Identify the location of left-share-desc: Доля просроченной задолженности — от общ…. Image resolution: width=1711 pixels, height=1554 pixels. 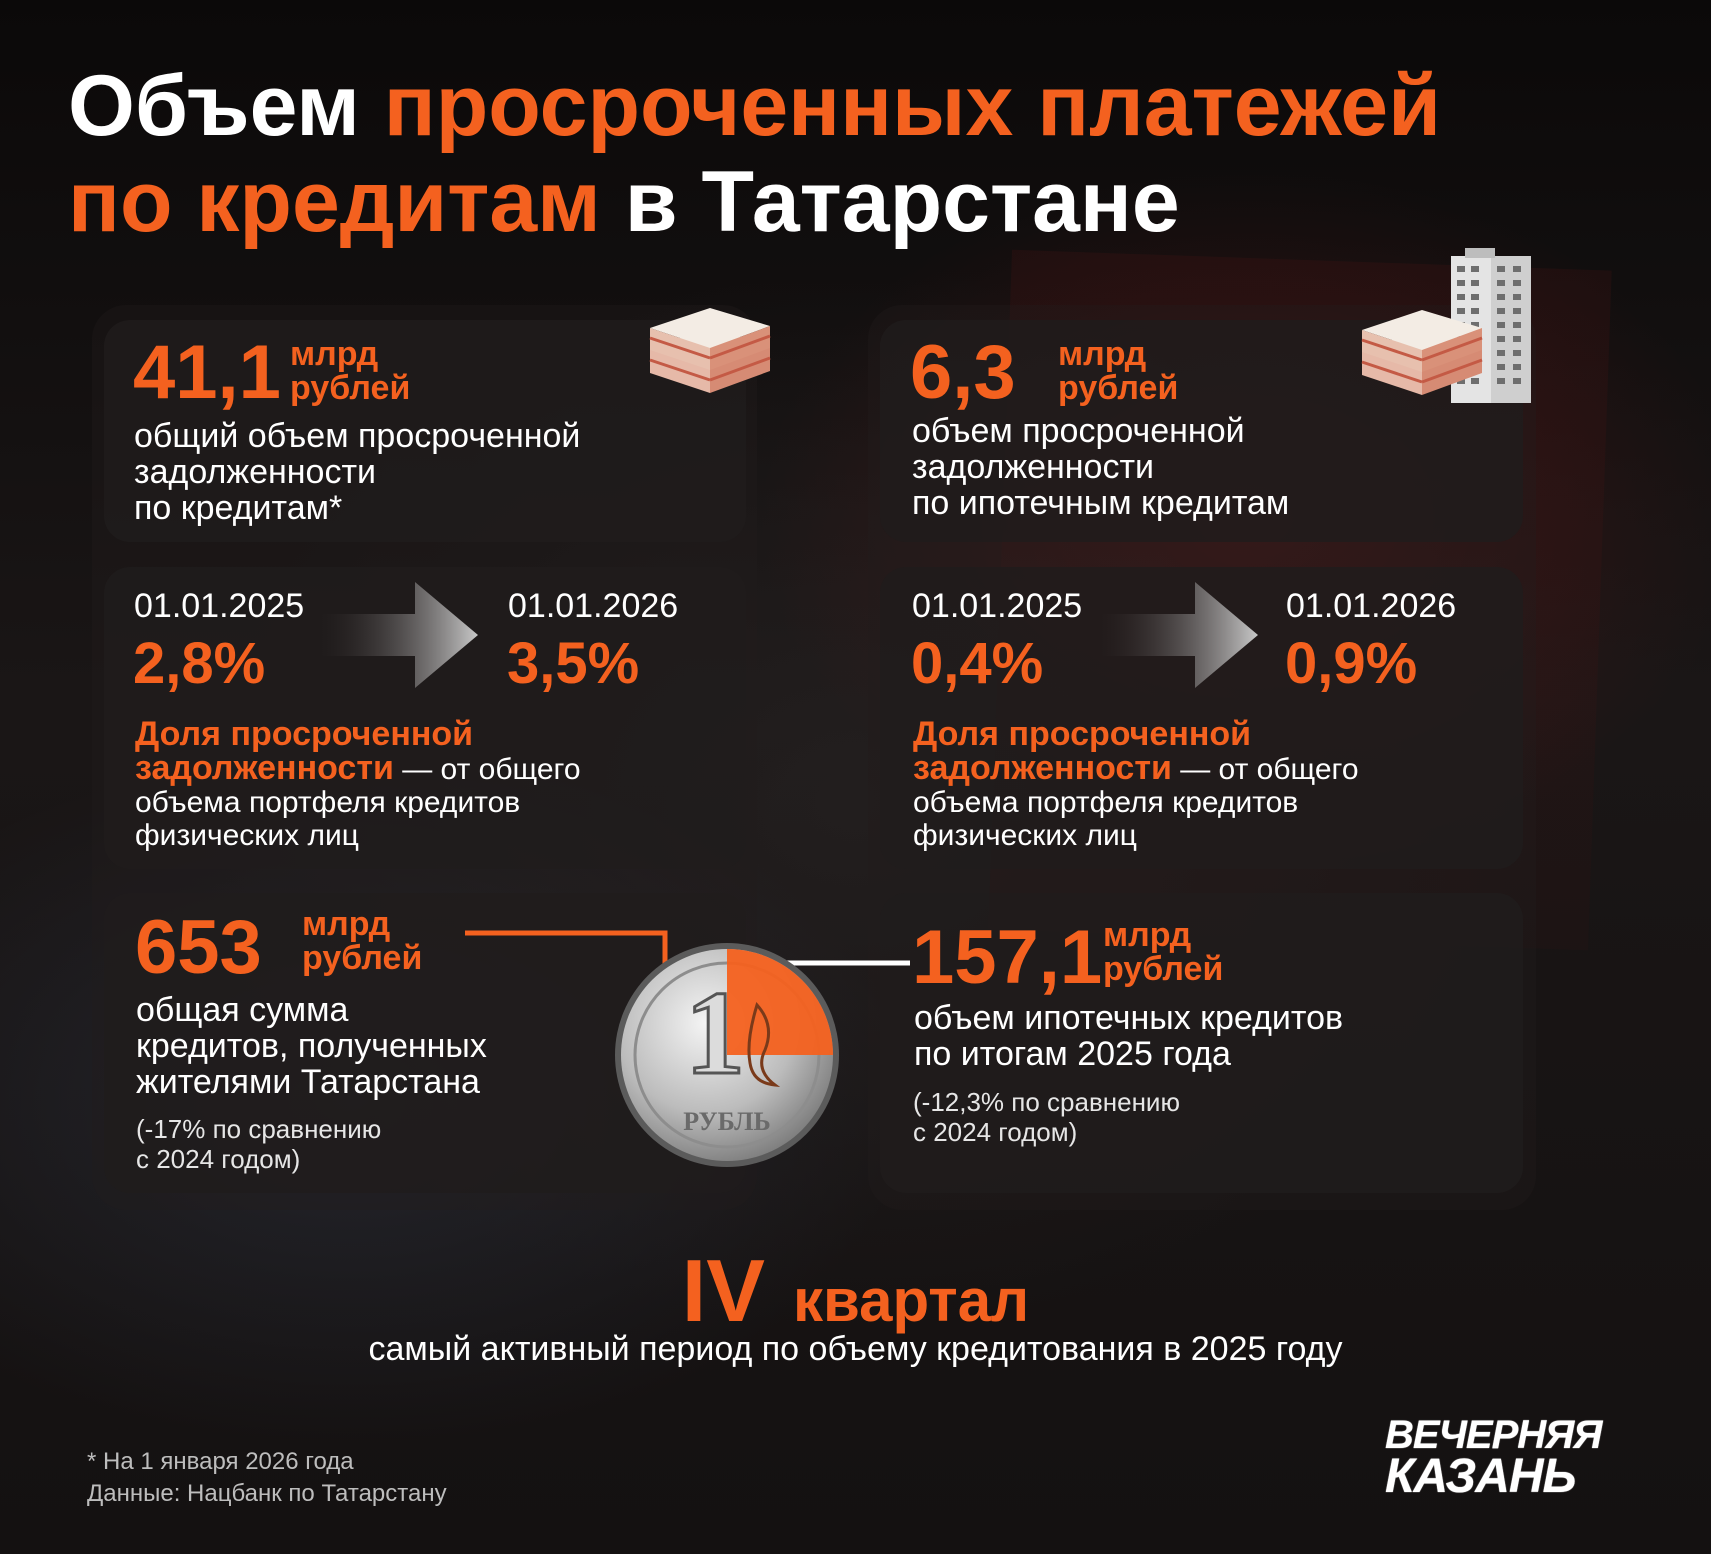
(358, 783).